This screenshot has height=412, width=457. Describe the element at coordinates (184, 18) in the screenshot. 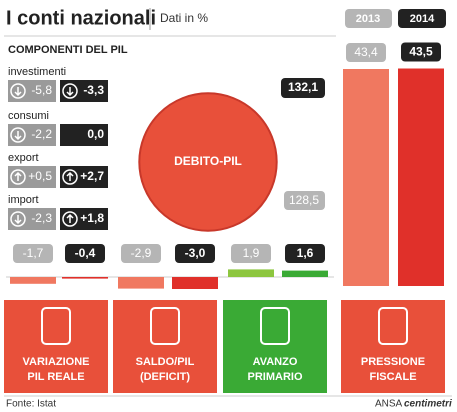

I see `subtitle: Dati in %` at that location.